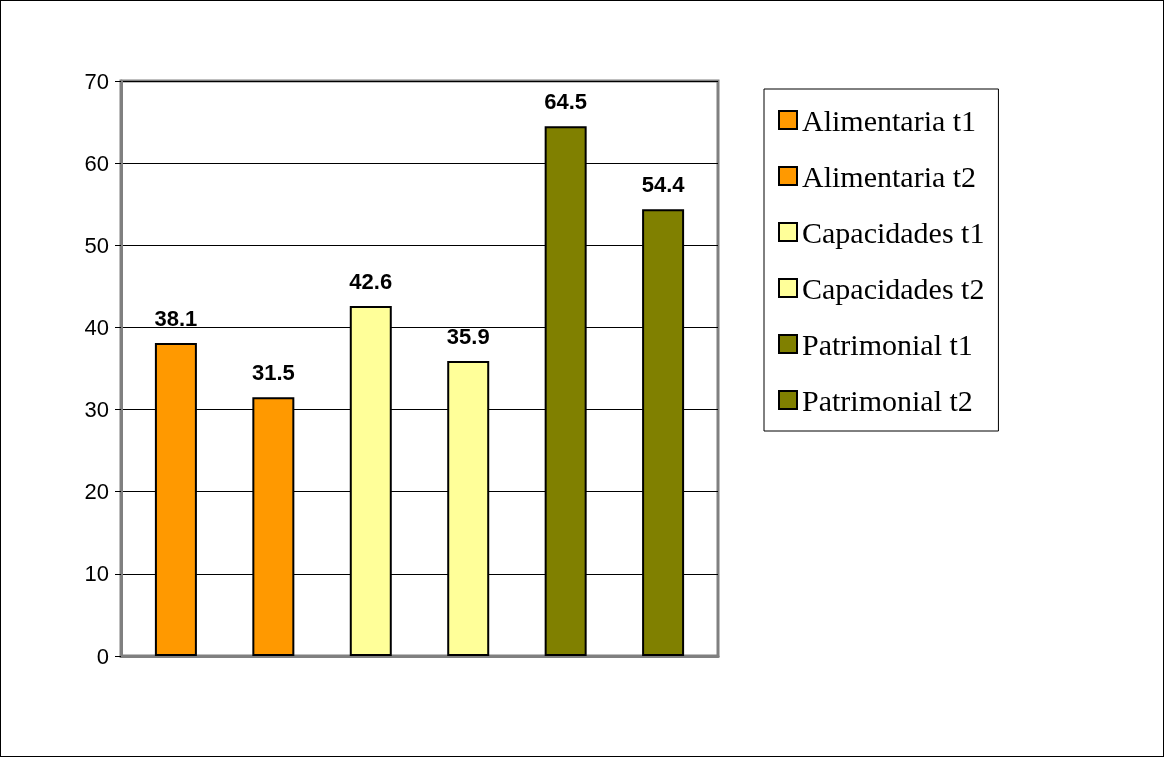  What do you see at coordinates (96, 163) in the screenshot?
I see `y-tick-label: 60` at bounding box center [96, 163].